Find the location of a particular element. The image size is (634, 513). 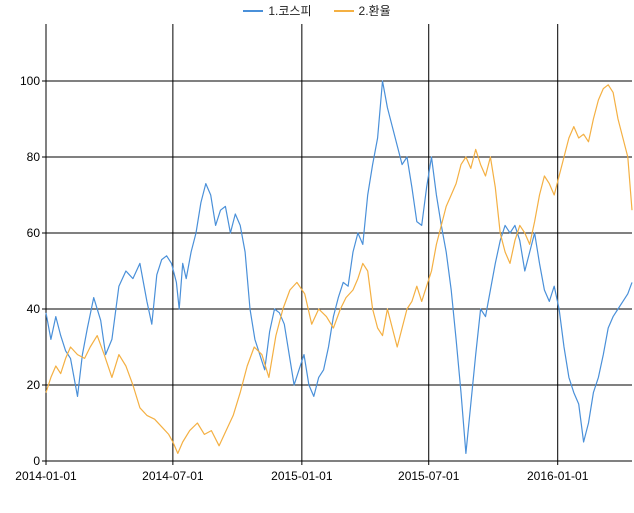

legend-item-series-2: 2.환율 is located at coordinates (362, 10).